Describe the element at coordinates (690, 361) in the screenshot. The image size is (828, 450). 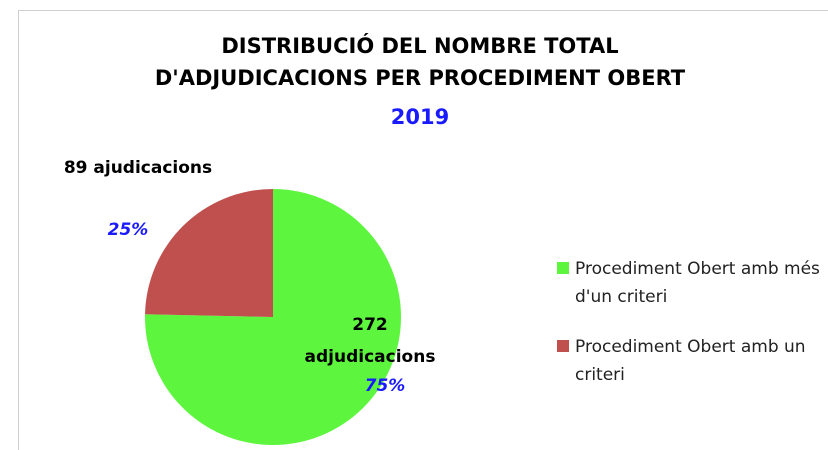
I see `legend-label: Procediment Obert amb un criteri` at that location.